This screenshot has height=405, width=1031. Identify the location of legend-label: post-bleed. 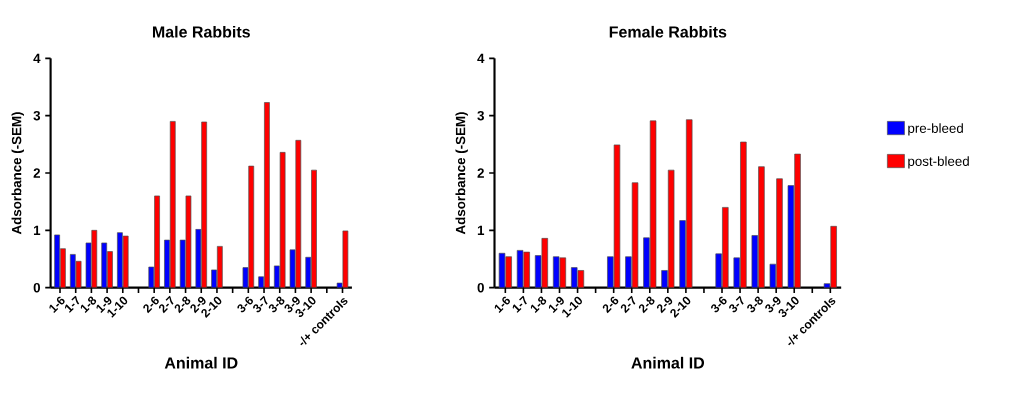
(938, 162).